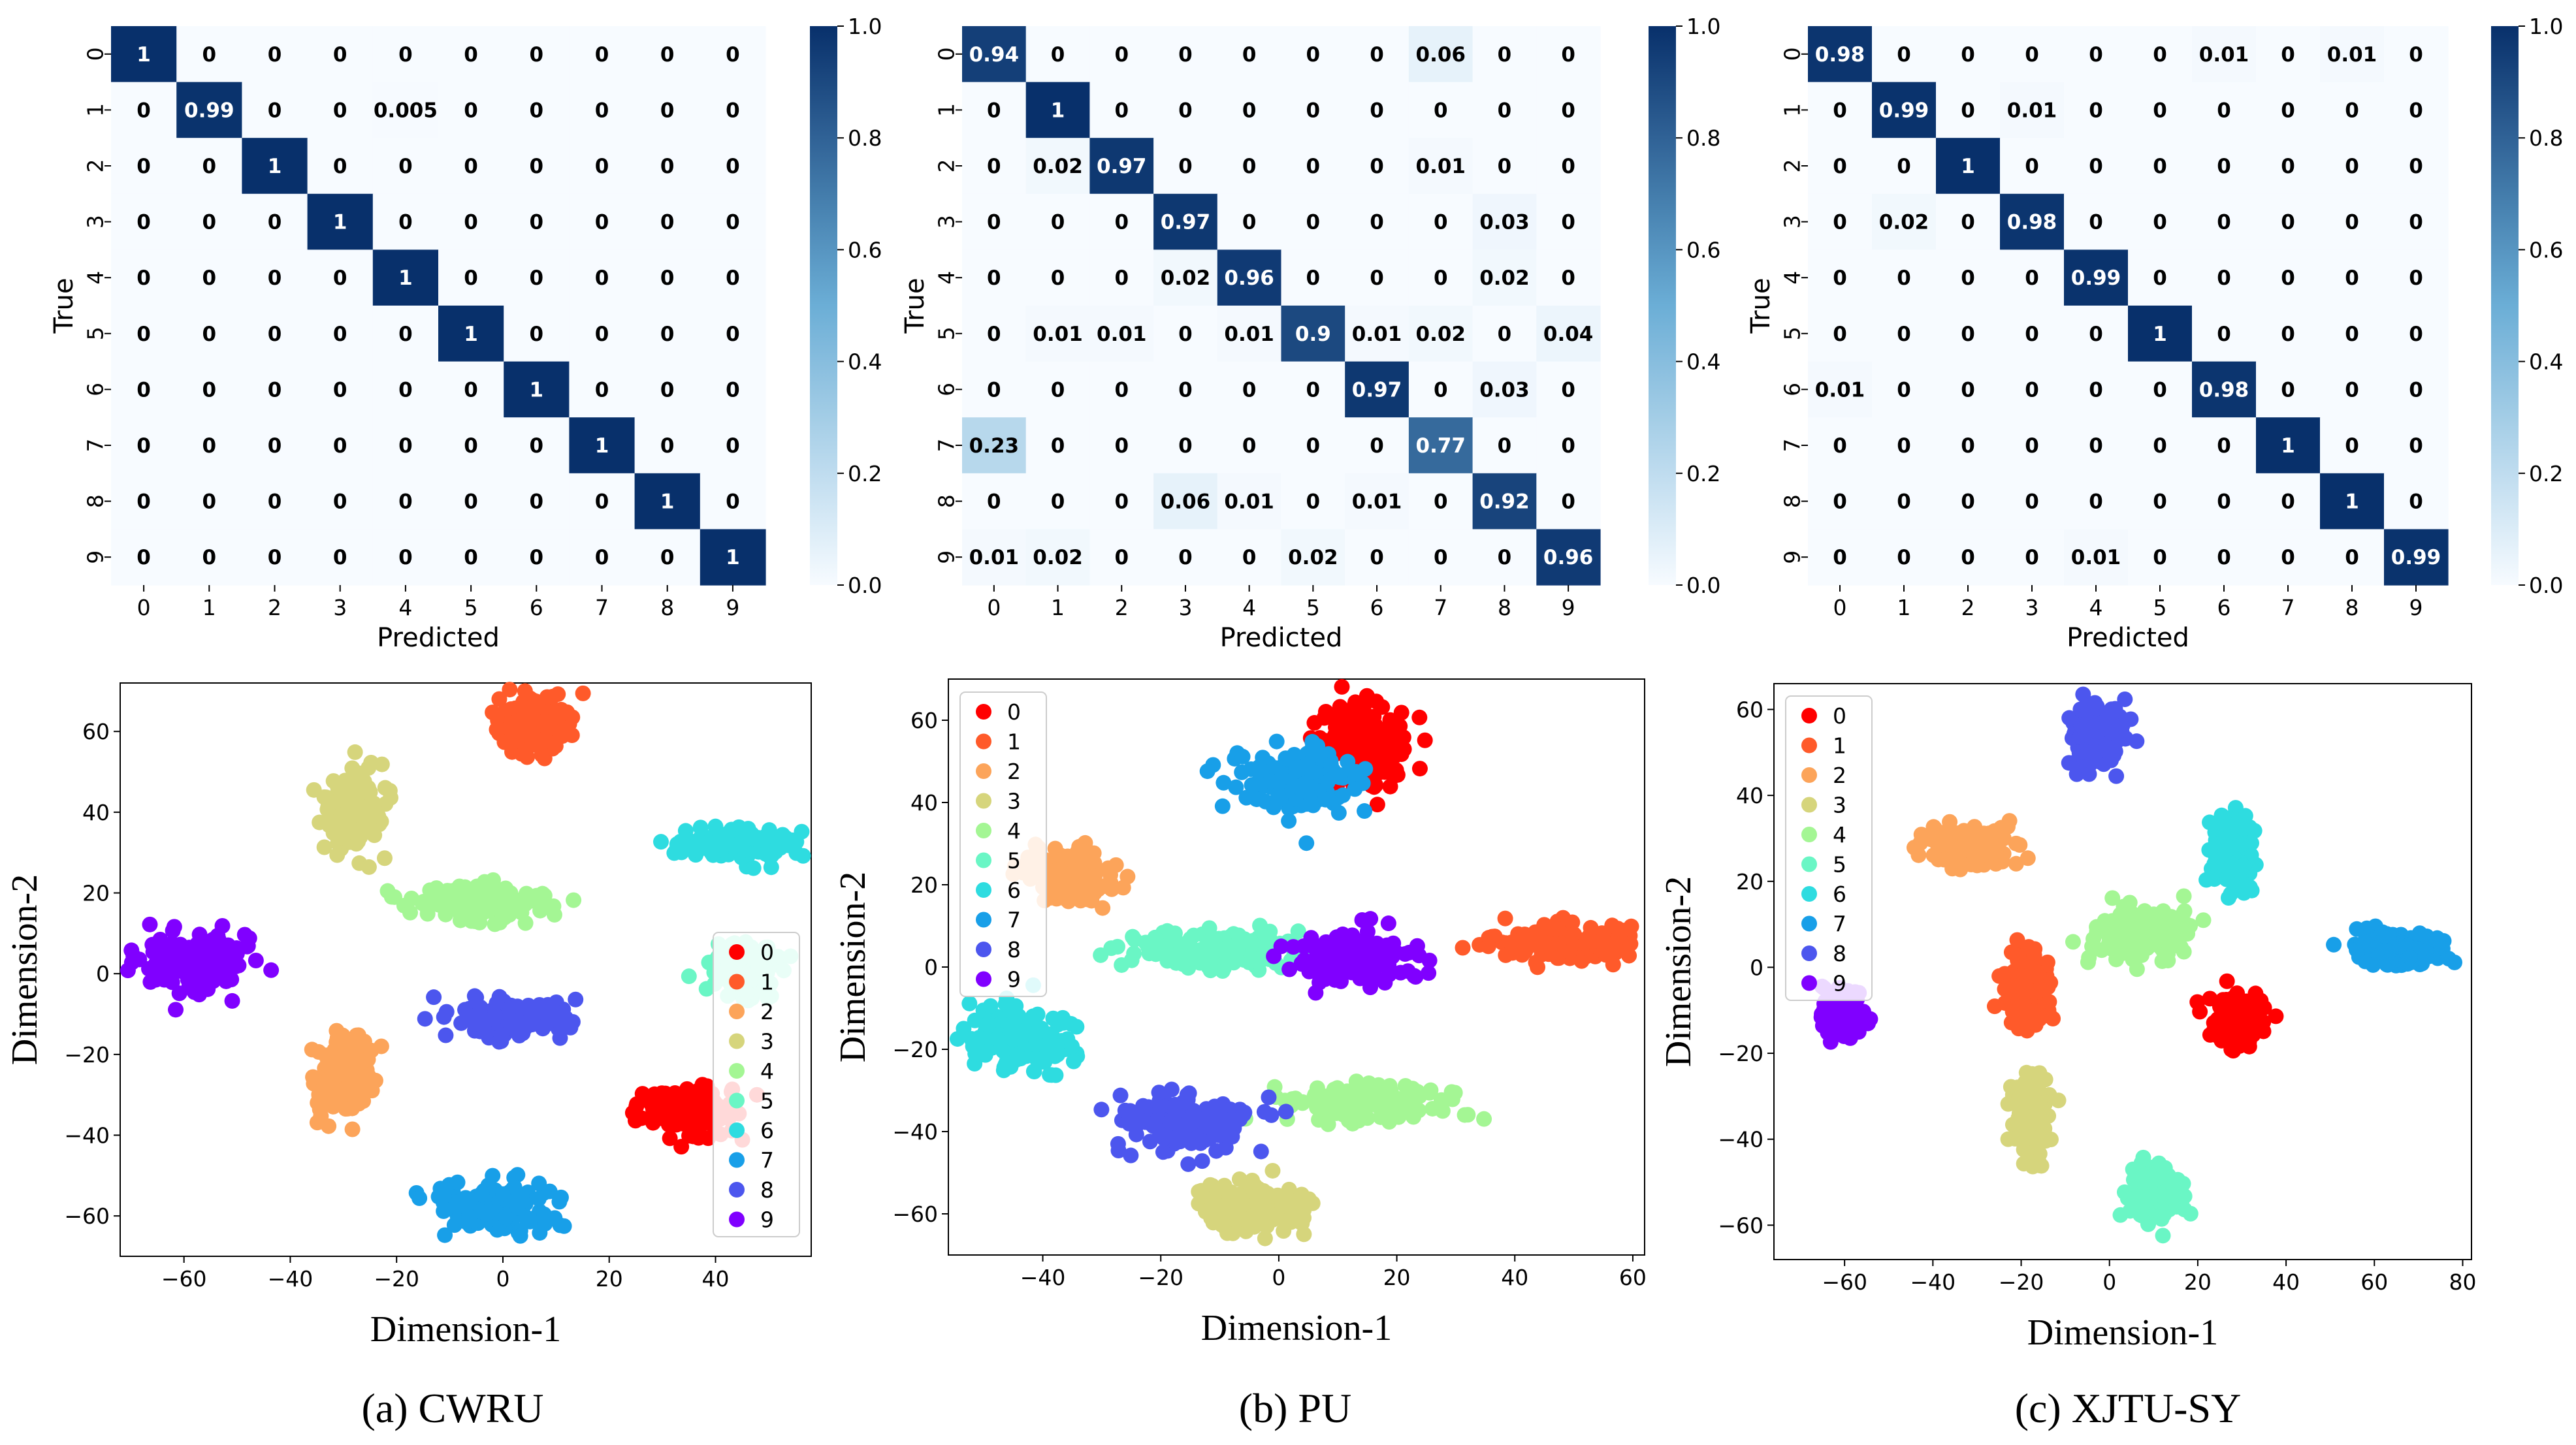 The height and width of the screenshot is (1445, 2576). Describe the element at coordinates (1761, 306) in the screenshot. I see `cm-y-axis-label: True` at that location.